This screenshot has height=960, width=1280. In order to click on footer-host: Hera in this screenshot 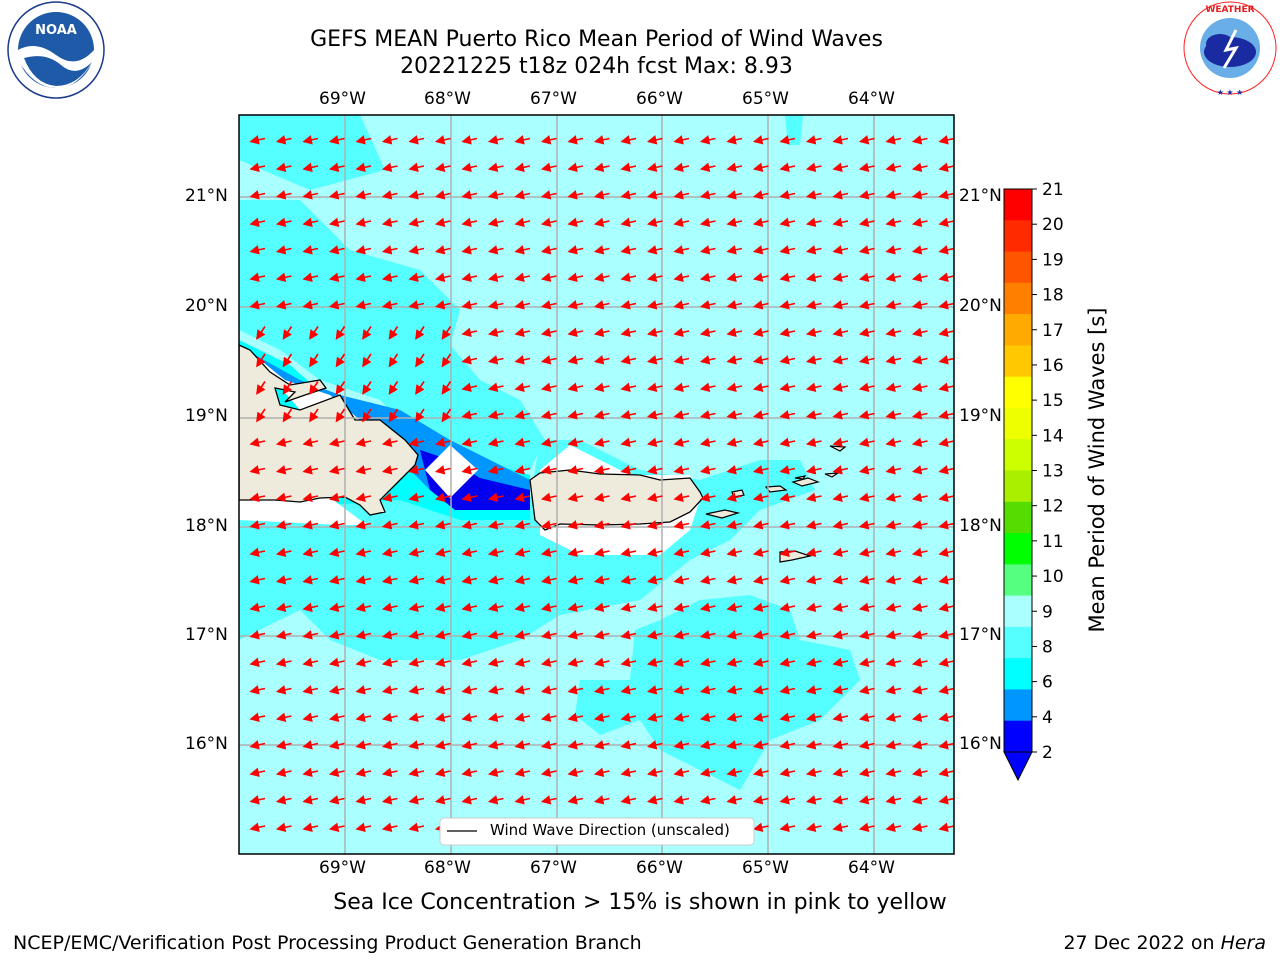, I will do `click(1243, 943)`.